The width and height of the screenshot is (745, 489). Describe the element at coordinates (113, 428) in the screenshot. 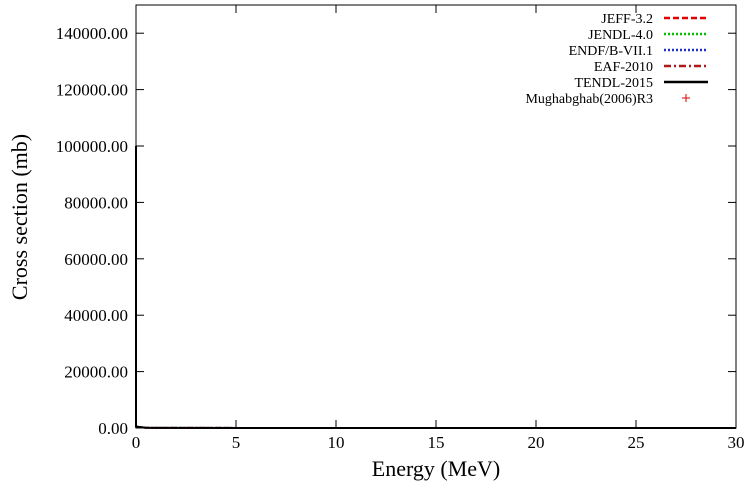

I see `y-tick-label: 0.00` at that location.